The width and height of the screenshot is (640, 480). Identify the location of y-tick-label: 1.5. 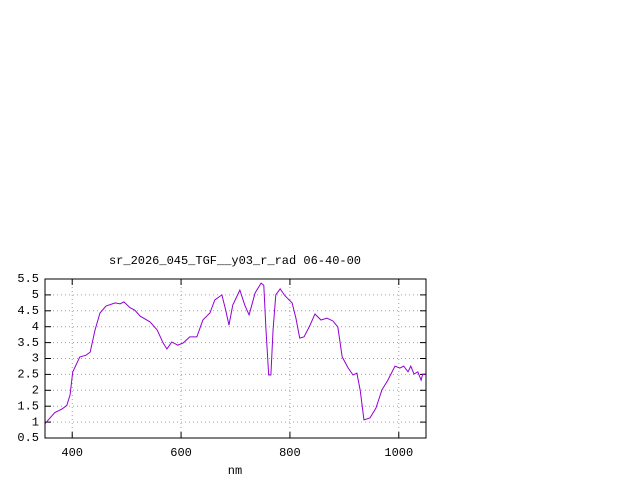
(28, 406).